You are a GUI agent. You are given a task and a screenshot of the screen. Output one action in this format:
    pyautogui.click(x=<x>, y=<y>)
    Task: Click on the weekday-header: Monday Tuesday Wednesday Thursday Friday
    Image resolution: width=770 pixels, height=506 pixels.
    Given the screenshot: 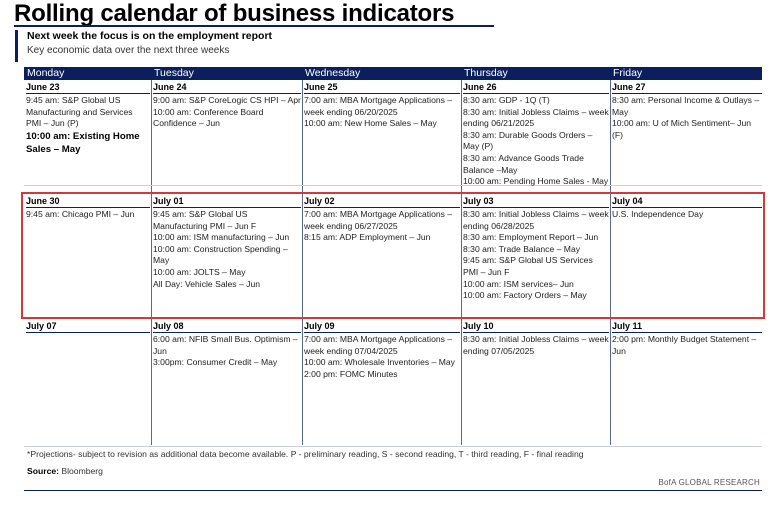 What is the action you would take?
    pyautogui.click(x=393, y=73)
    